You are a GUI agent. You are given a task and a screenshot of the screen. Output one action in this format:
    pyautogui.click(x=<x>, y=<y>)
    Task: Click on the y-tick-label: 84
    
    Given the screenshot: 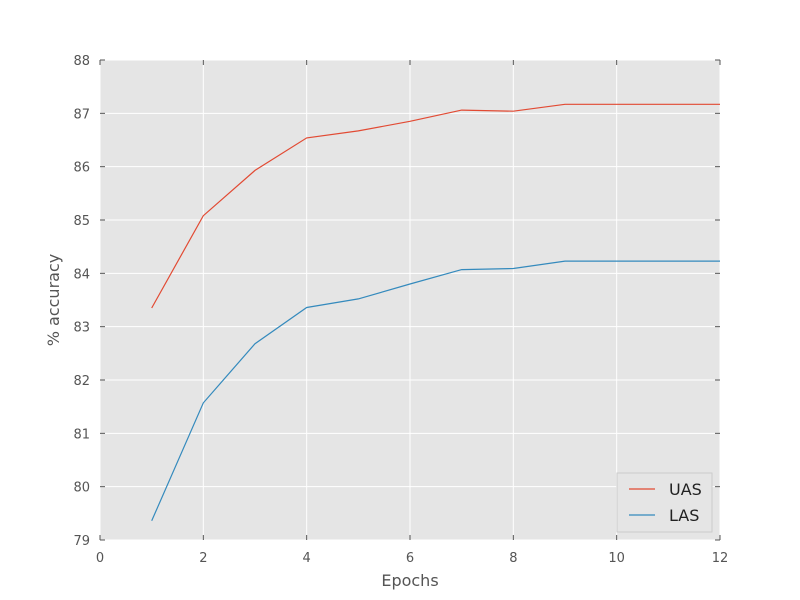 What is the action you would take?
    pyautogui.click(x=81, y=274)
    